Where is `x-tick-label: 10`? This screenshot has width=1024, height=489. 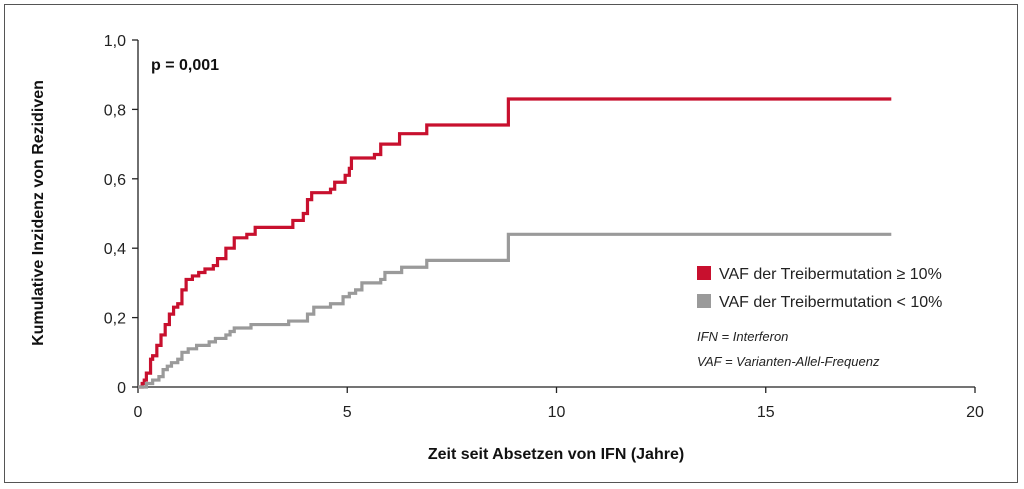 x-tick-label: 10 is located at coordinates (557, 412).